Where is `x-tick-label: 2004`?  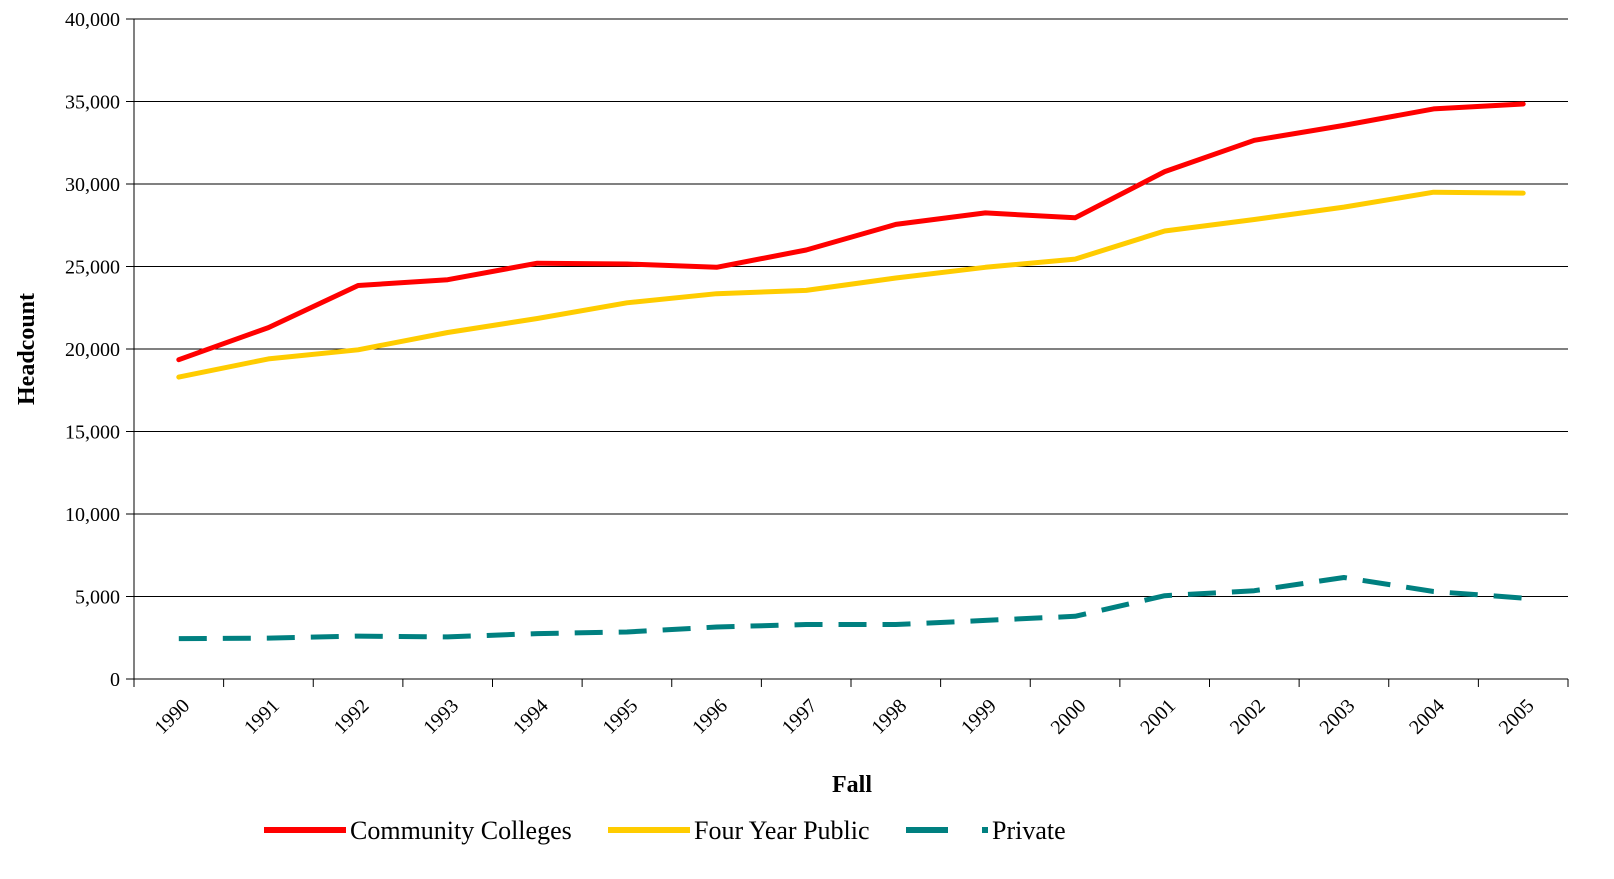
x-tick-label: 2004 is located at coordinates (1427, 717).